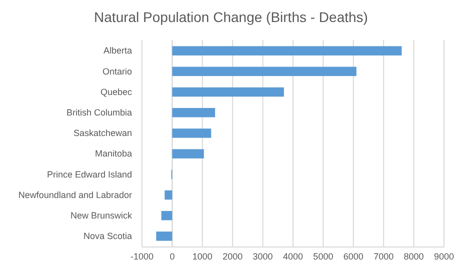 This screenshot has height=277, width=462. What do you see at coordinates (202, 256) in the screenshot?
I see `x-tick-label: 1000` at bounding box center [202, 256].